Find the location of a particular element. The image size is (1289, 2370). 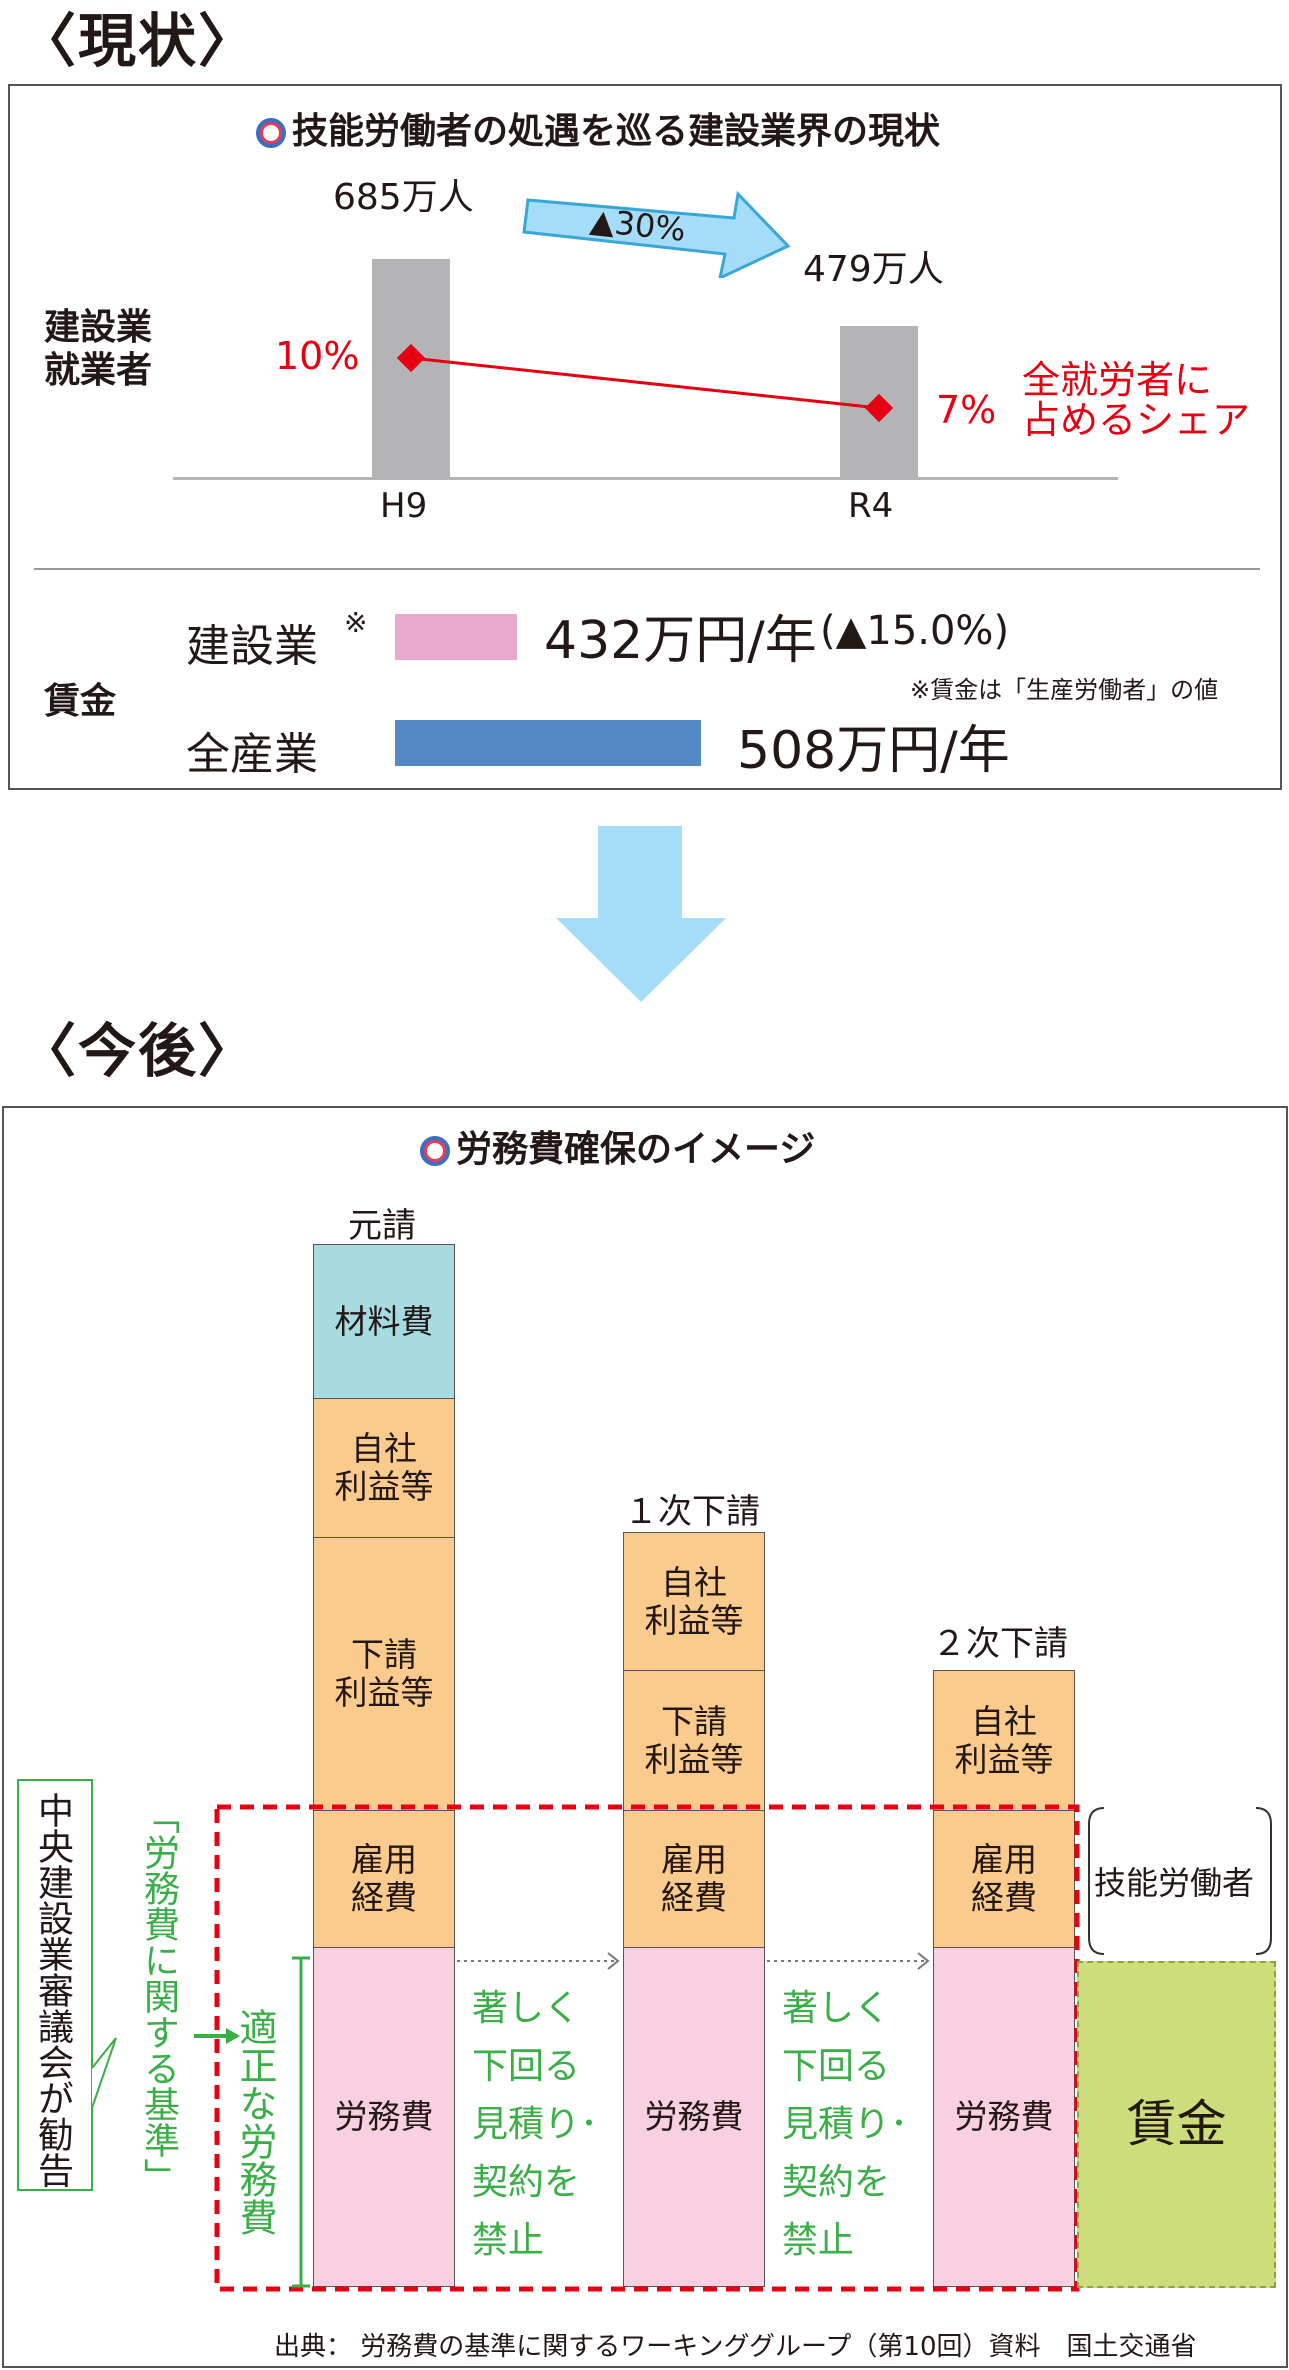

x-axis is located at coordinates (645, 478).